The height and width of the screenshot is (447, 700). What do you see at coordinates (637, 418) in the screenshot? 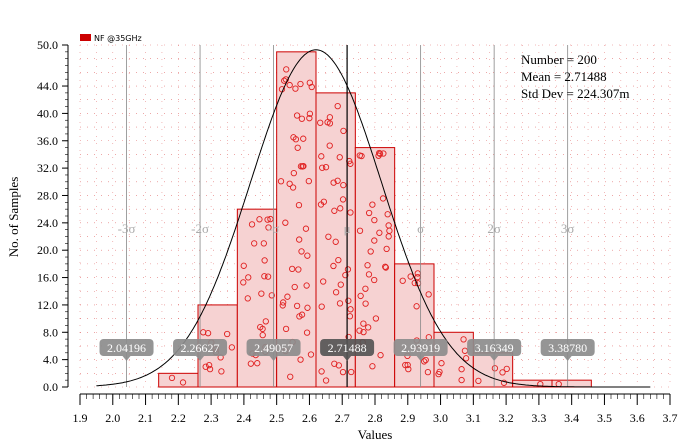
I see `x-tick-label: 3.6` at bounding box center [637, 418].